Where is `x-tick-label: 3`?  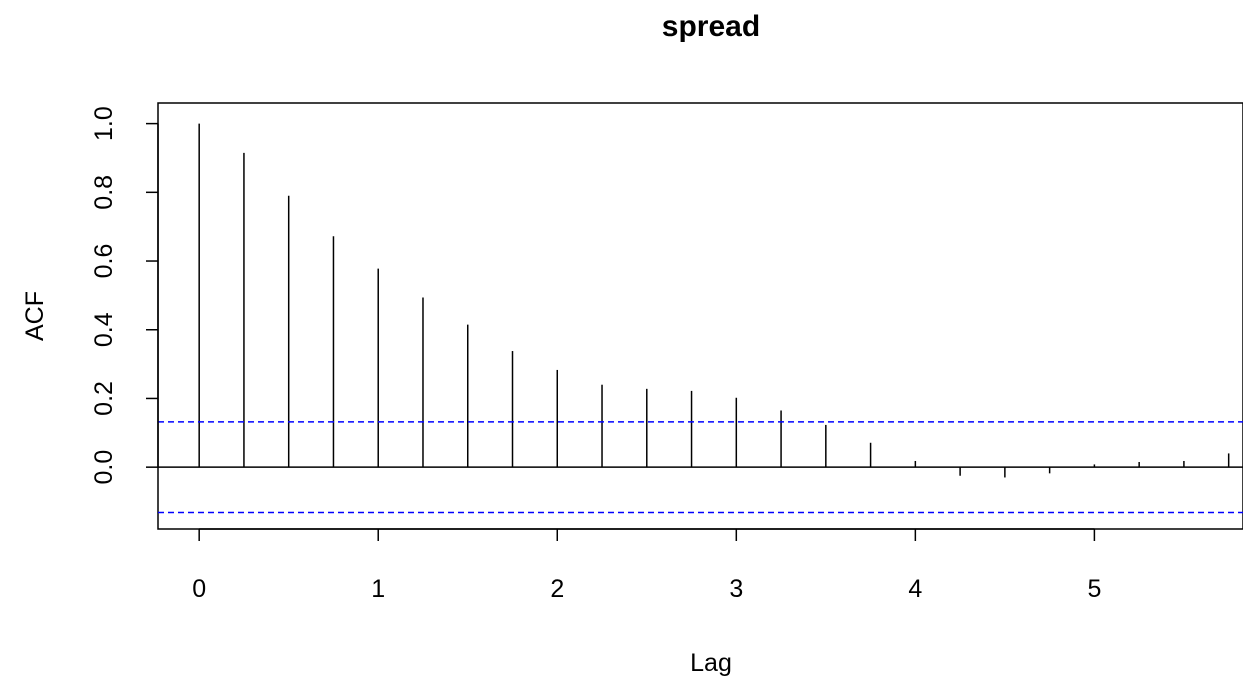 x-tick-label: 3 is located at coordinates (736, 589).